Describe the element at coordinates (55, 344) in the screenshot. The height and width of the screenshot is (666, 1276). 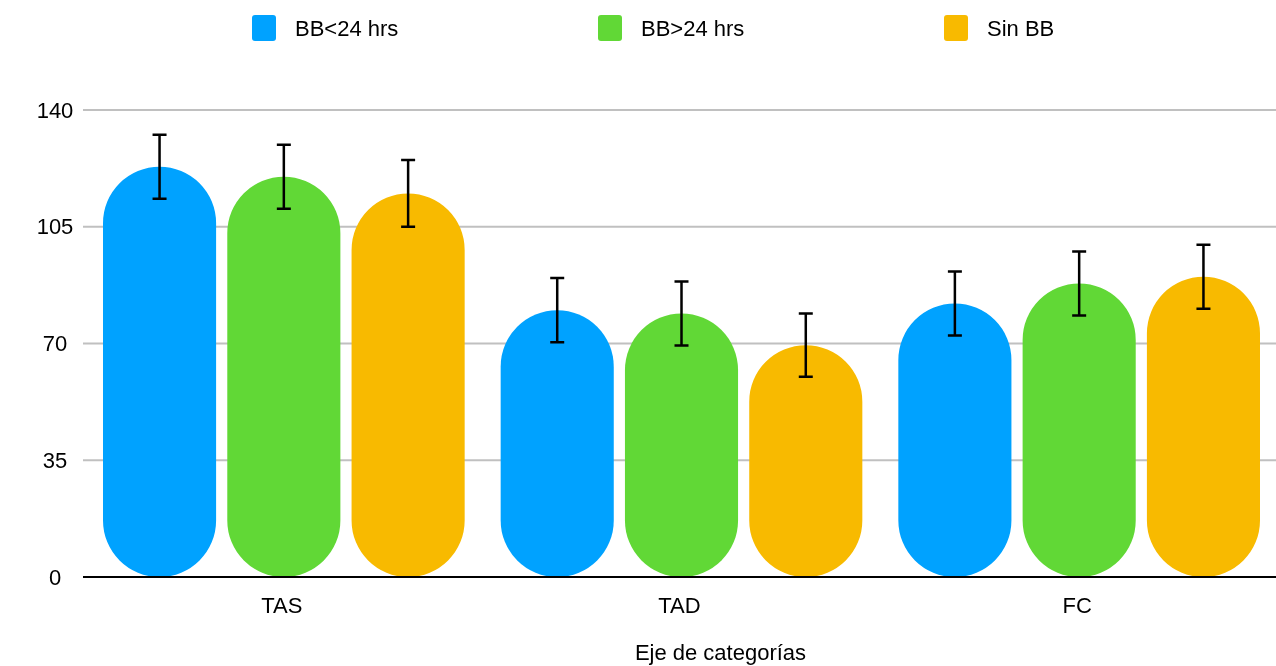
I see `y-tick-label: 70` at that location.